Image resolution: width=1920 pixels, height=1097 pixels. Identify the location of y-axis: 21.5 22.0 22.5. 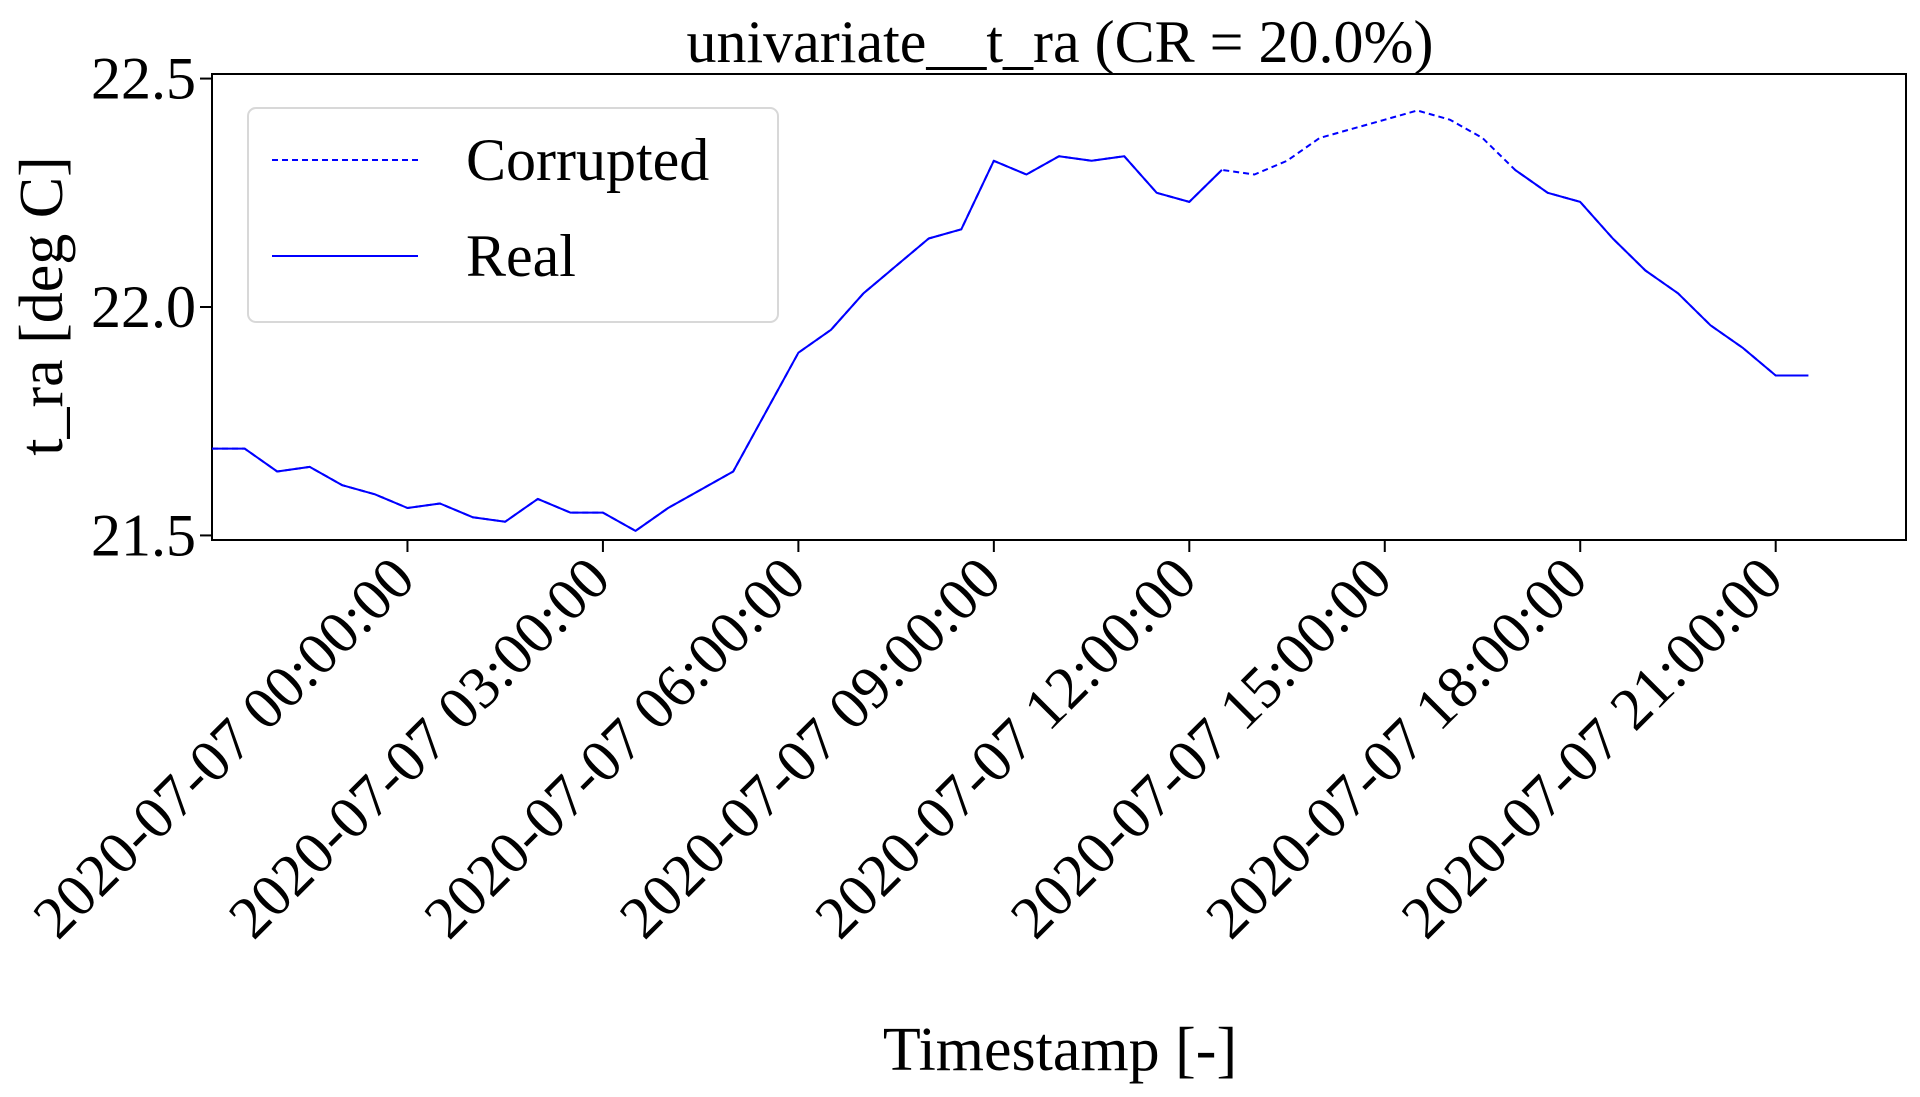
(151, 307).